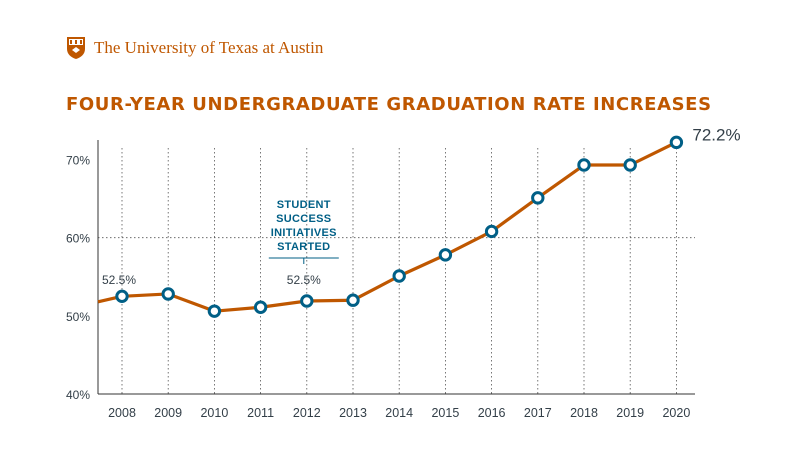 The image size is (800, 450). Describe the element at coordinates (168, 413) in the screenshot. I see `x-tick-label: 2009` at that location.